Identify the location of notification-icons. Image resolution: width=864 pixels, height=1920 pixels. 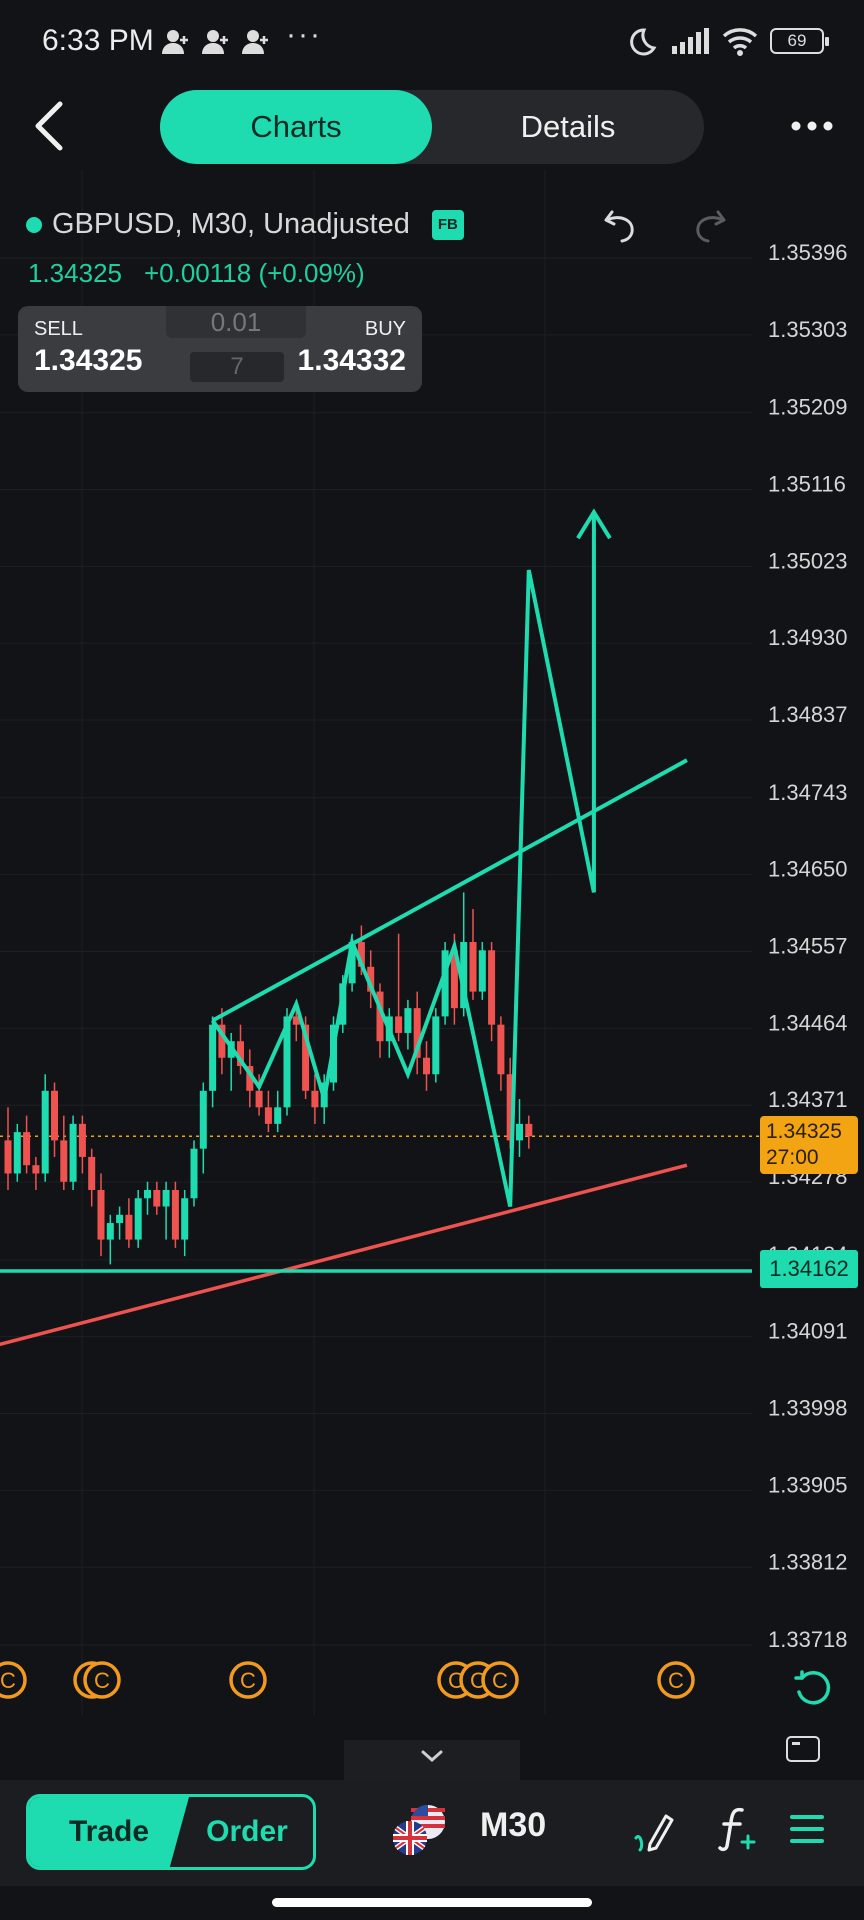
(215, 42).